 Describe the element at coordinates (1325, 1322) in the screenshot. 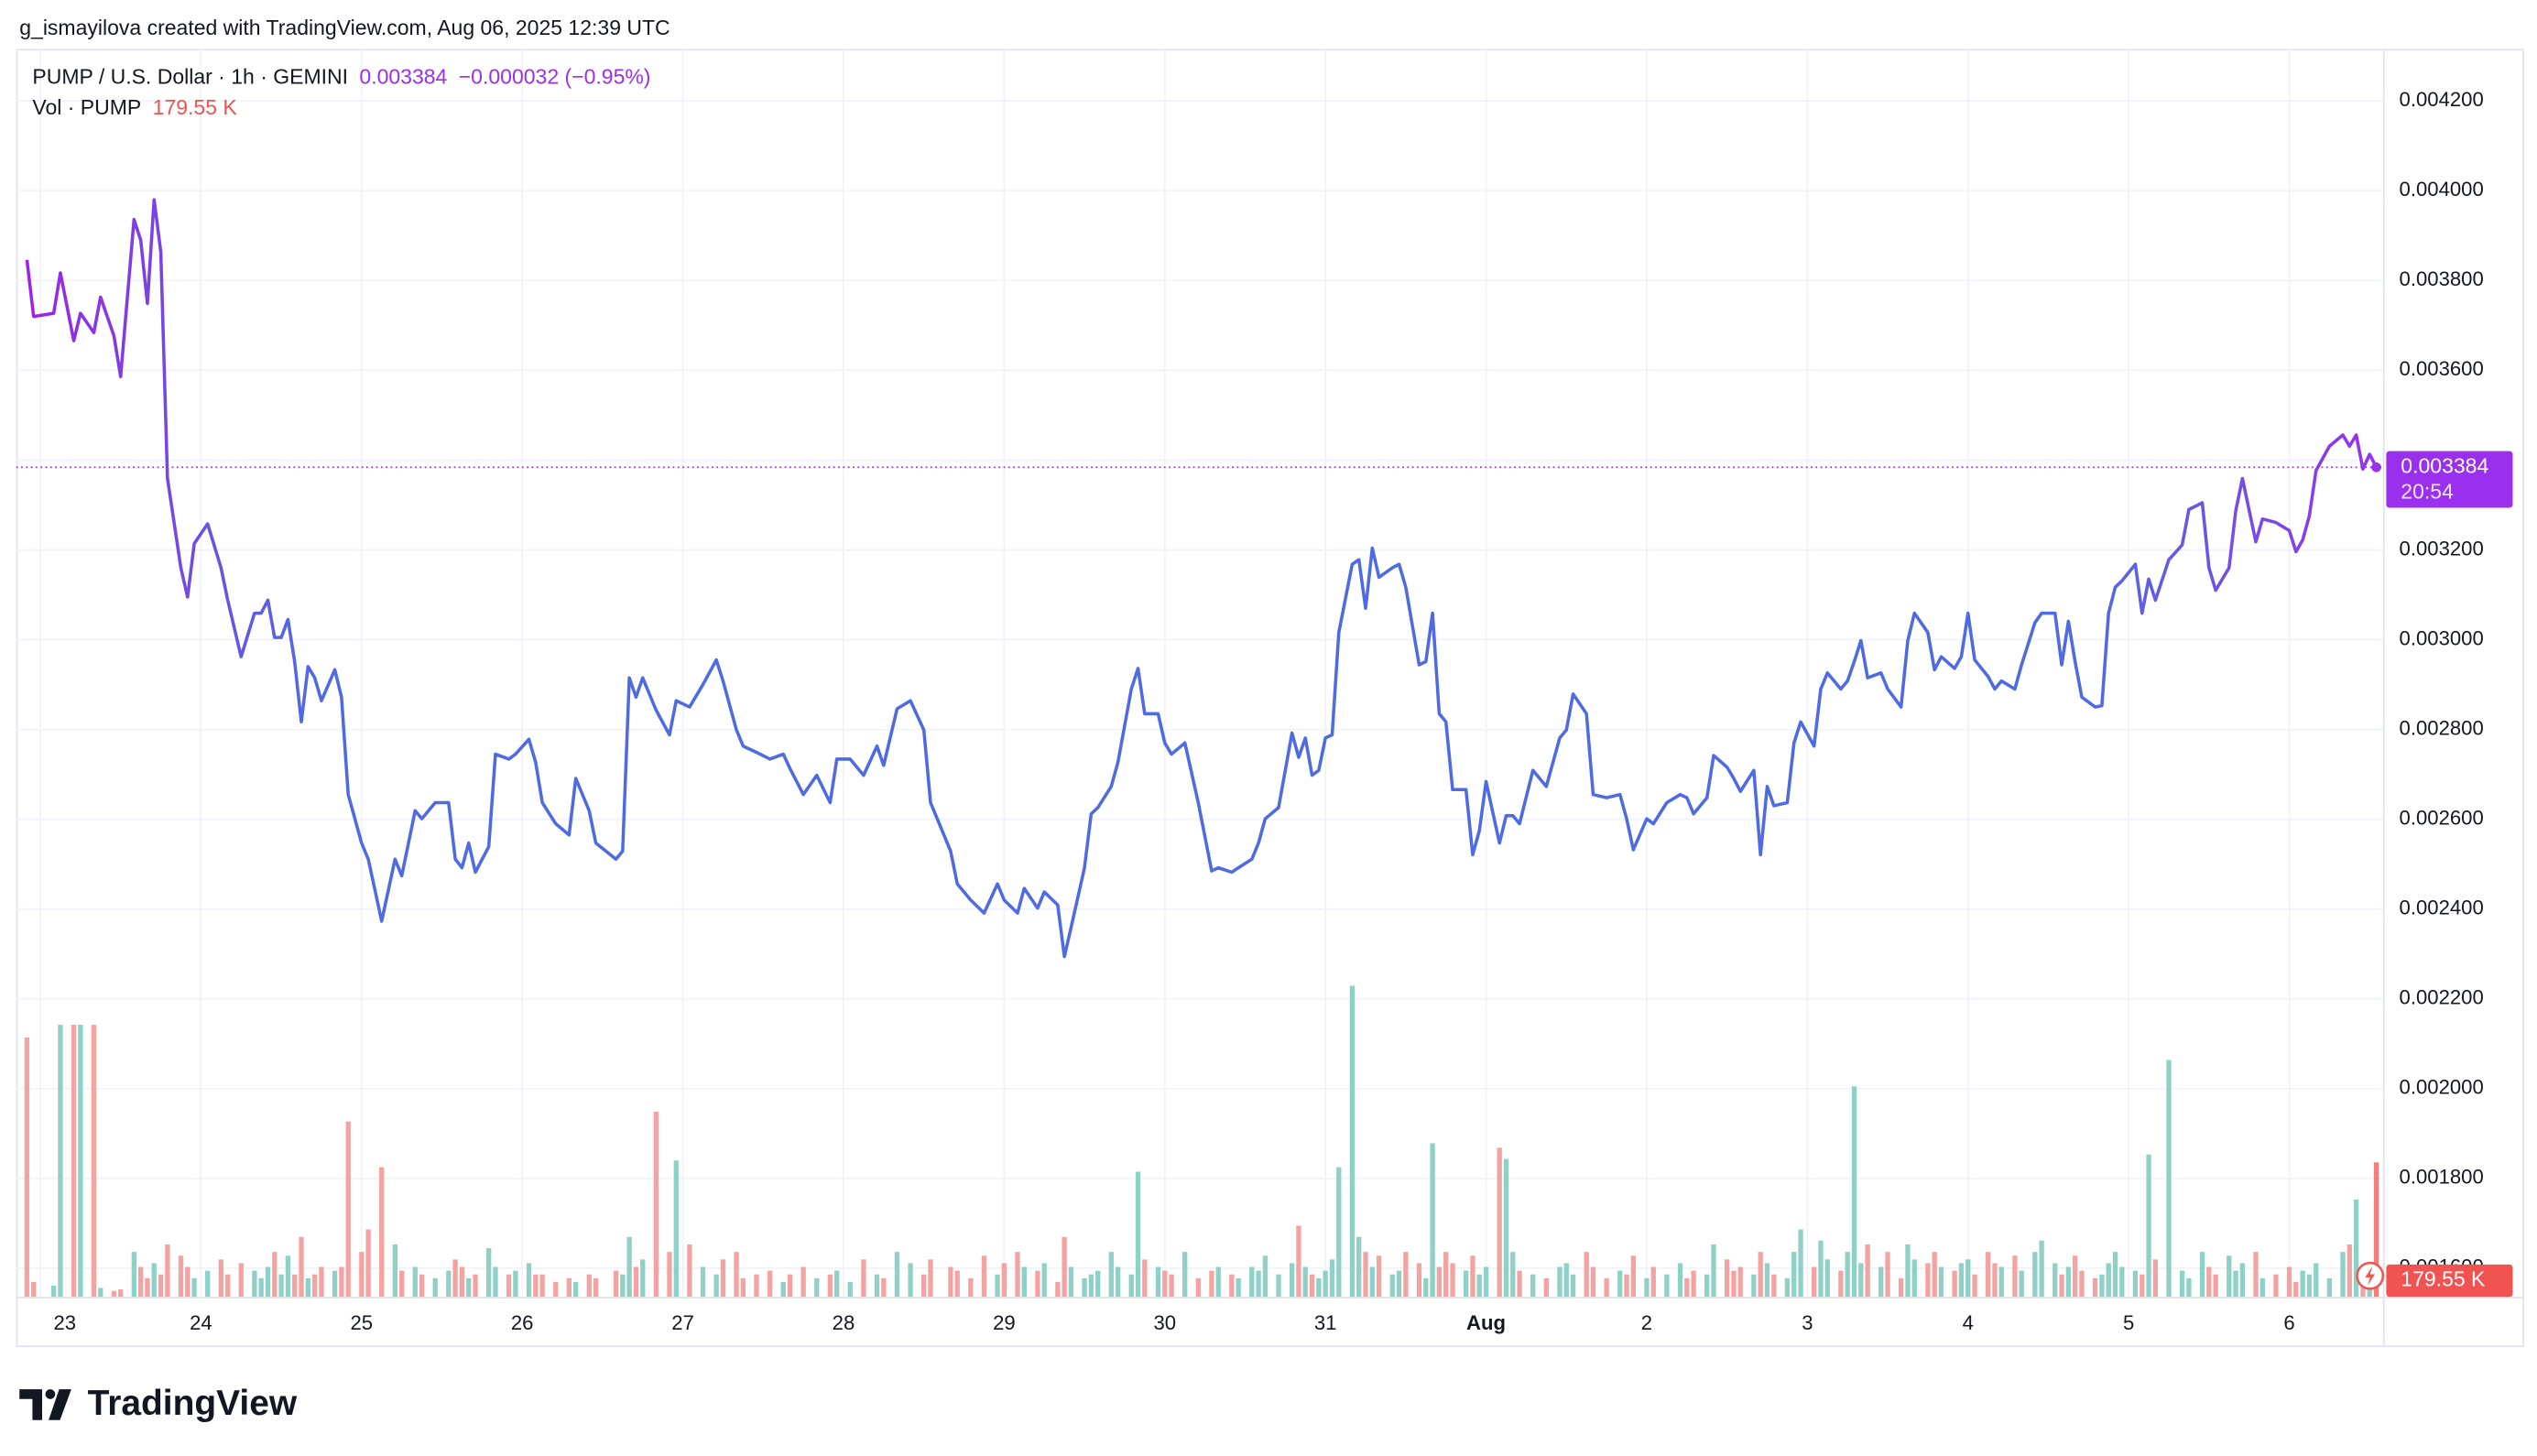

I see `x-tick-label: 31` at that location.